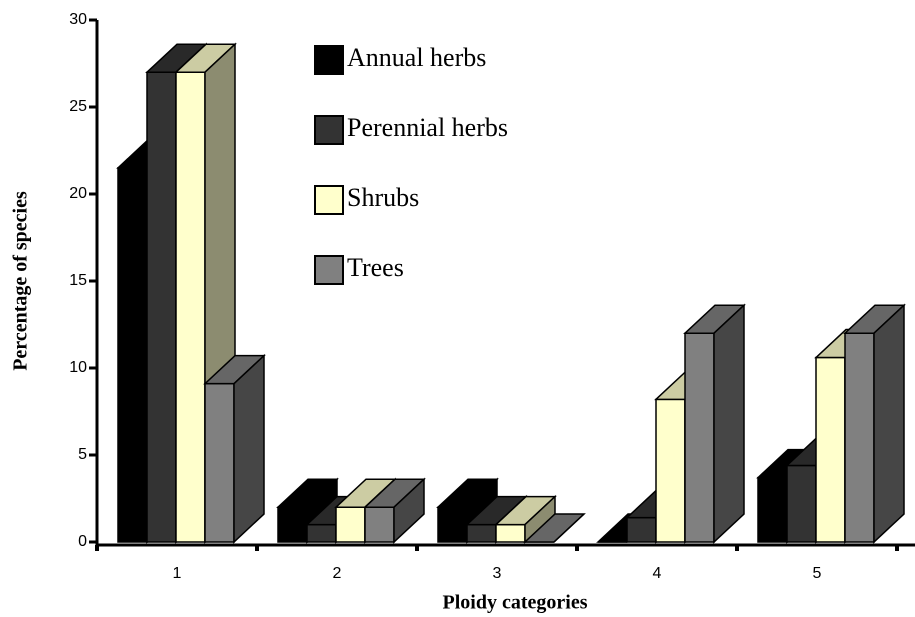 This screenshot has height=617, width=915. Describe the element at coordinates (78, 280) in the screenshot. I see `y-tick-label: 15` at that location.